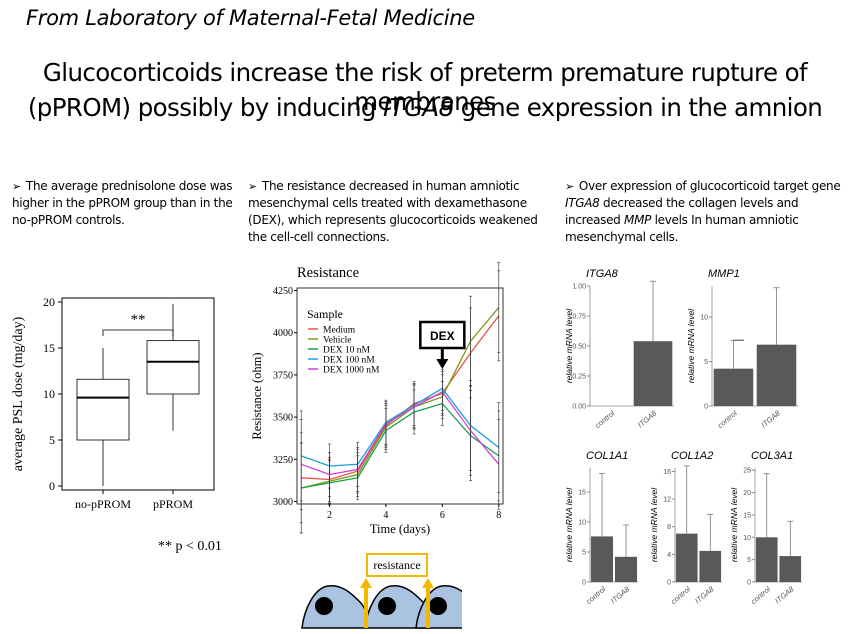 Image resolution: width=850 pixels, height=634 pixels. I want to click on y-tick-label: 25, so click(747, 471).